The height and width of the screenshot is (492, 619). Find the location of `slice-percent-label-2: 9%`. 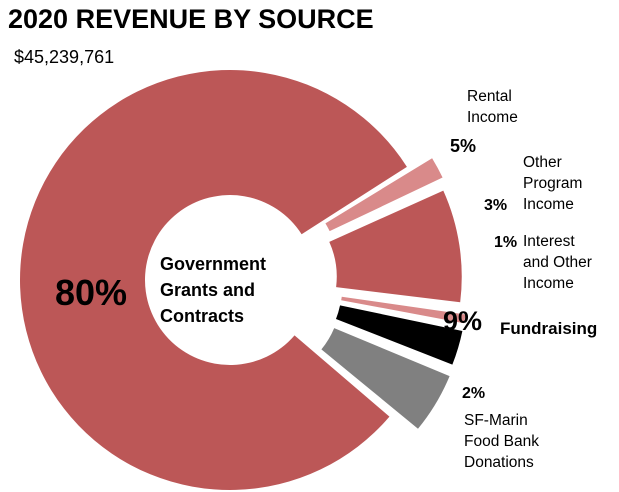

slice-percent-label-2: 9% is located at coordinates (462, 321).